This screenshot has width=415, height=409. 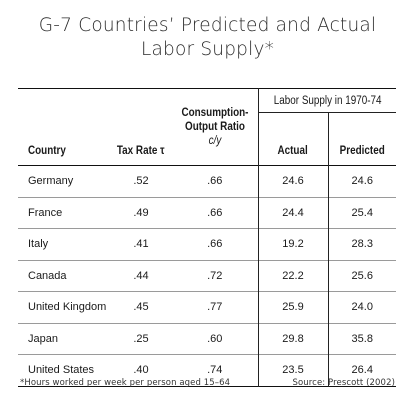 What do you see at coordinates (292, 139) in the screenshot?
I see `column-header-actual: Actual` at bounding box center [292, 139].